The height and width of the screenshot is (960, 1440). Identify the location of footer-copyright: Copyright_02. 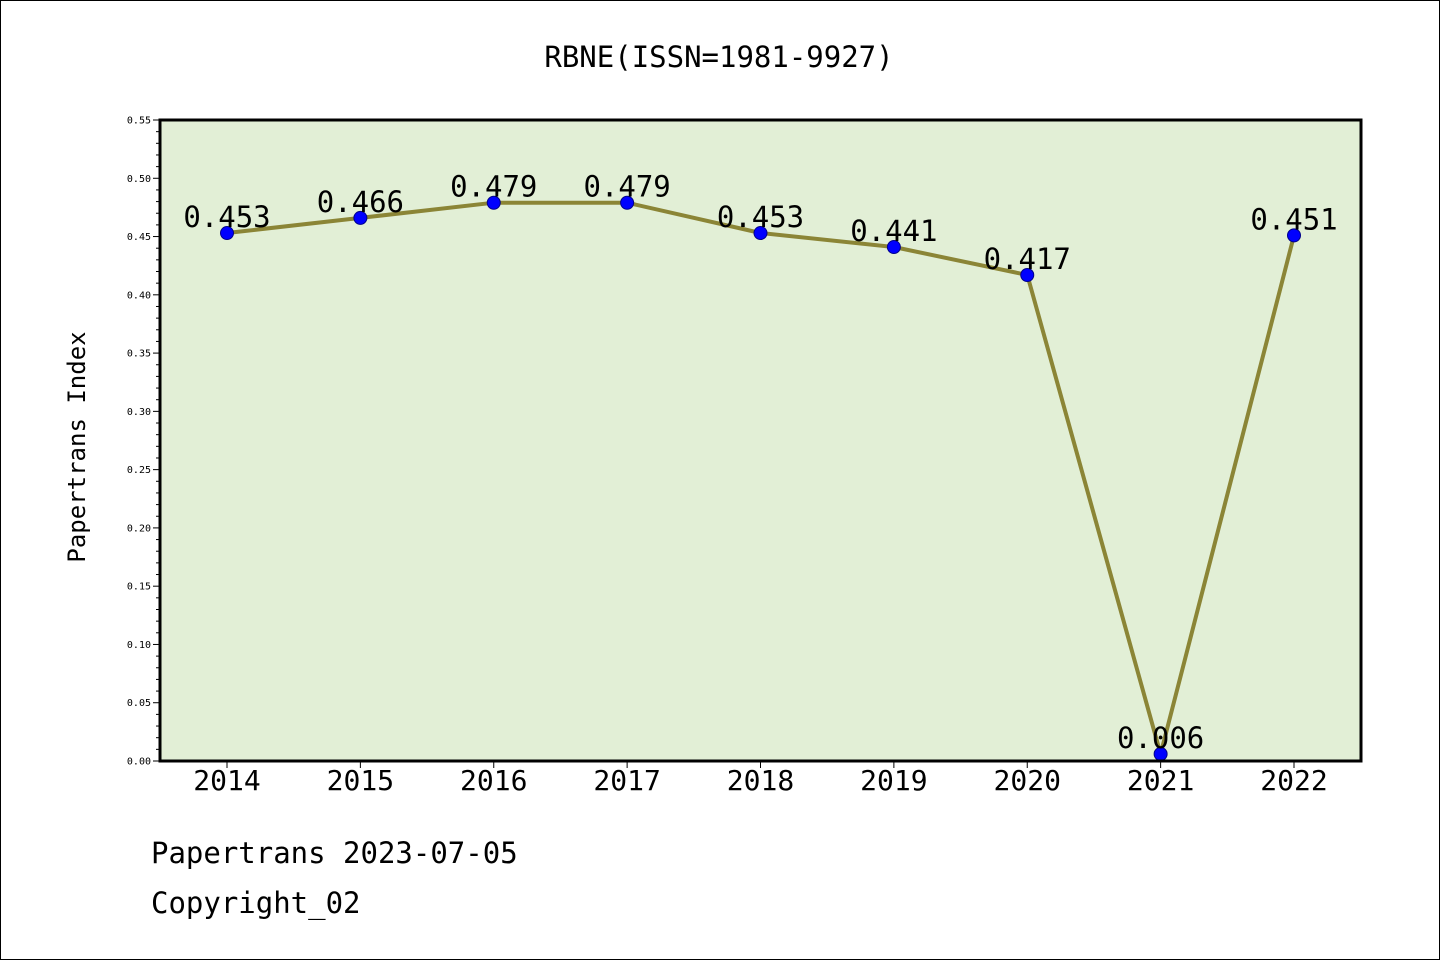
(256, 903).